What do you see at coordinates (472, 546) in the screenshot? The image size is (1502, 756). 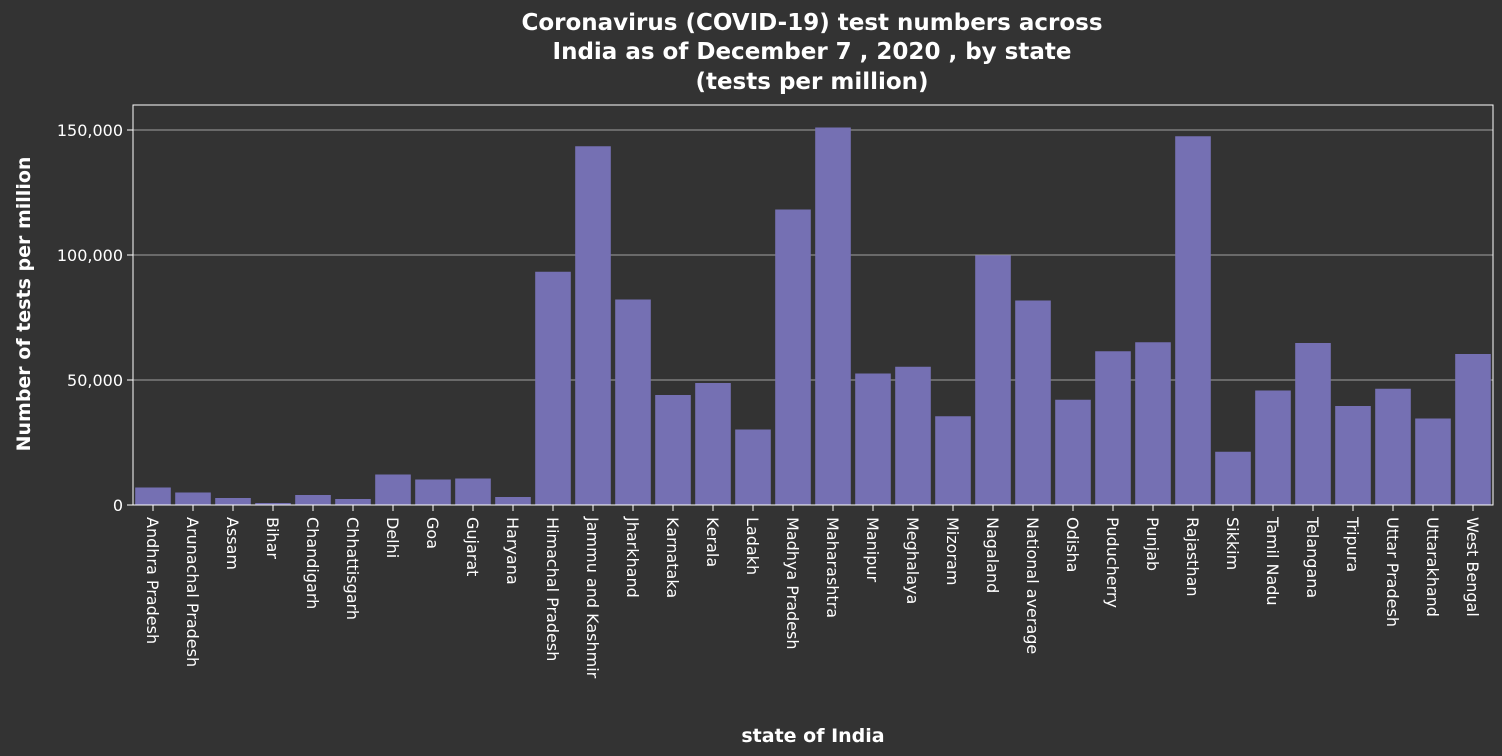 I see `x-tick-label: Gujarat` at bounding box center [472, 546].